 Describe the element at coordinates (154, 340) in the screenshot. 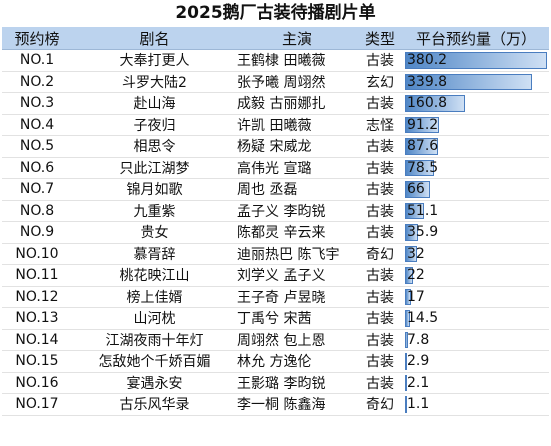

I see `title-cell: 江湖夜雨十年灯` at that location.